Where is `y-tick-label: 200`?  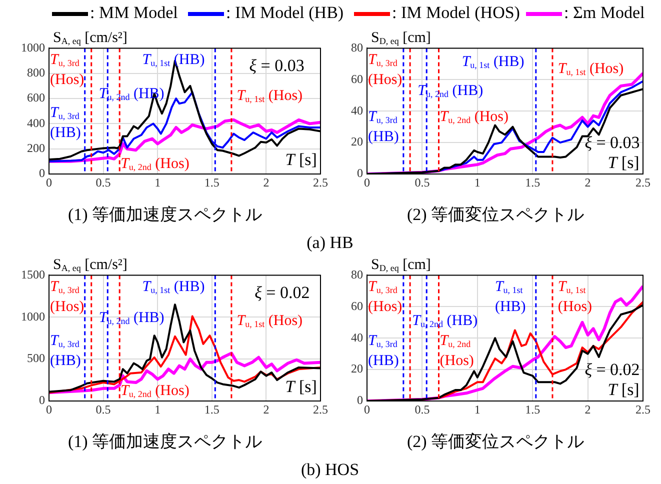
y-tick-label: 200 is located at coordinates (36, 147).